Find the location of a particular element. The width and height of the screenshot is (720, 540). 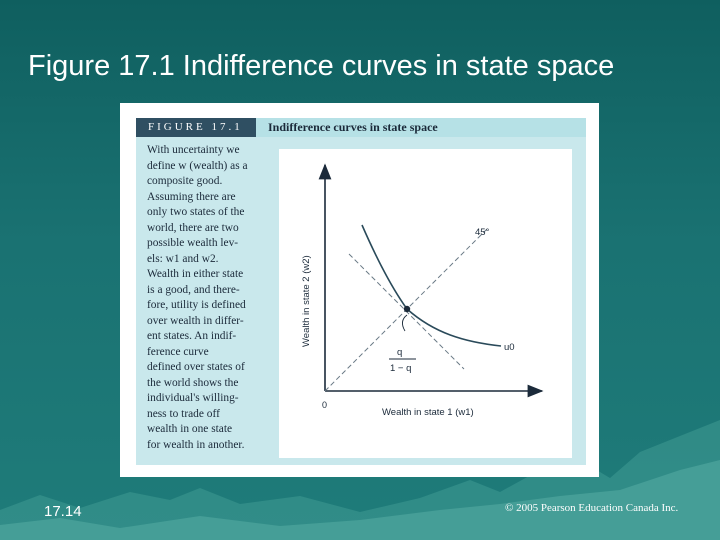

copyright-notice: © 2005 Pearson Education Canada Inc. is located at coordinates (592, 508).